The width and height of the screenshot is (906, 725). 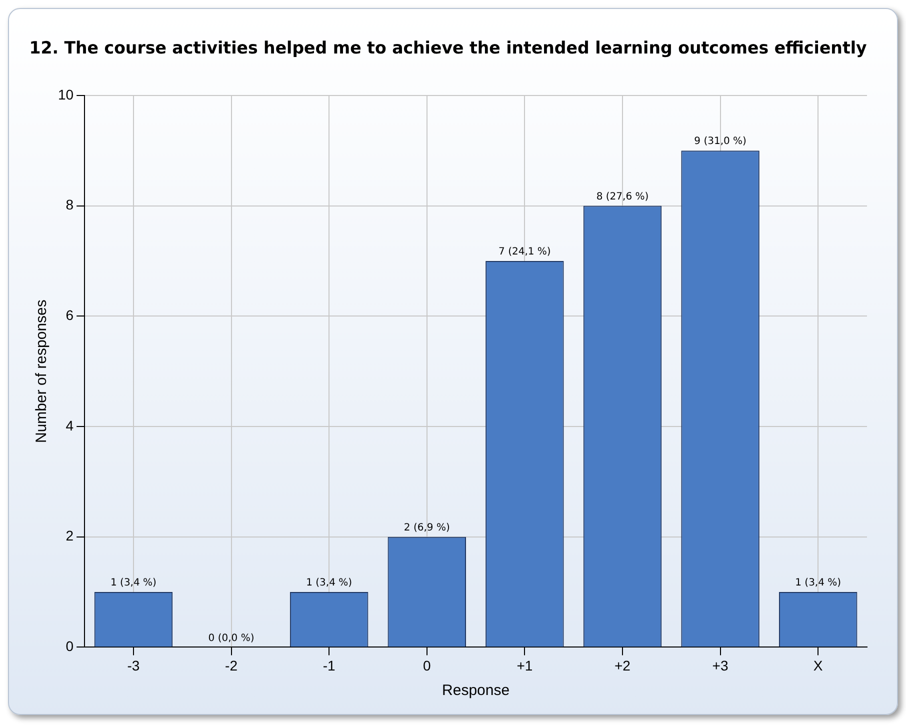 I want to click on data-label: 2 (6,9 %), so click(x=427, y=528).